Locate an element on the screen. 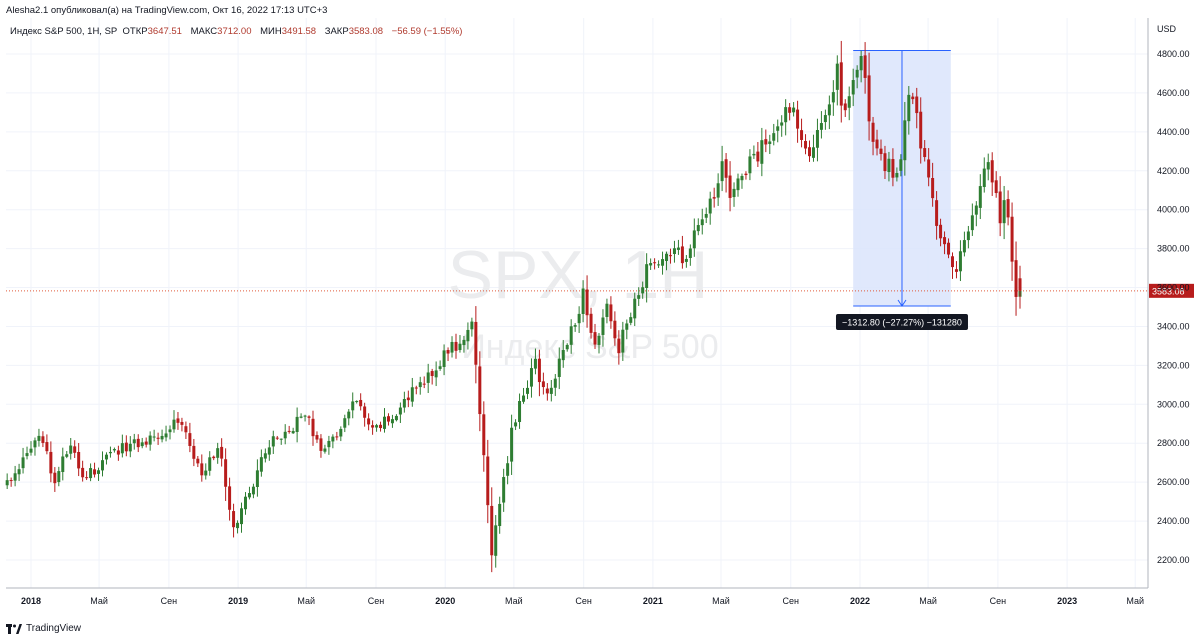 This screenshot has height=638, width=1200. footer-brand: TradingView is located at coordinates (43, 628).